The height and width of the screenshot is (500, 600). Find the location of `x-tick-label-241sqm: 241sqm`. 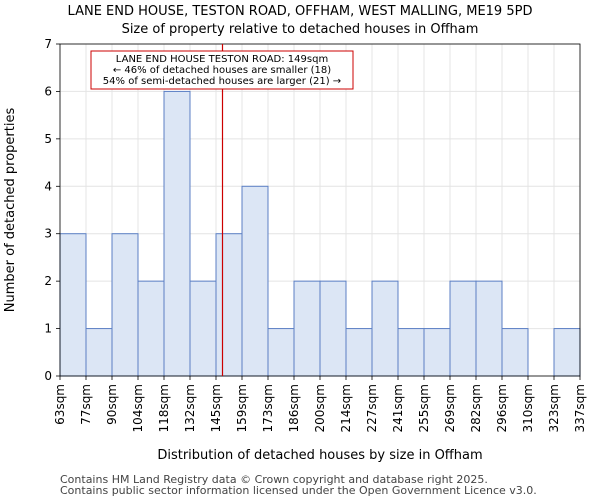

x-tick-label-241sqm: 241sqm is located at coordinates (398, 408).